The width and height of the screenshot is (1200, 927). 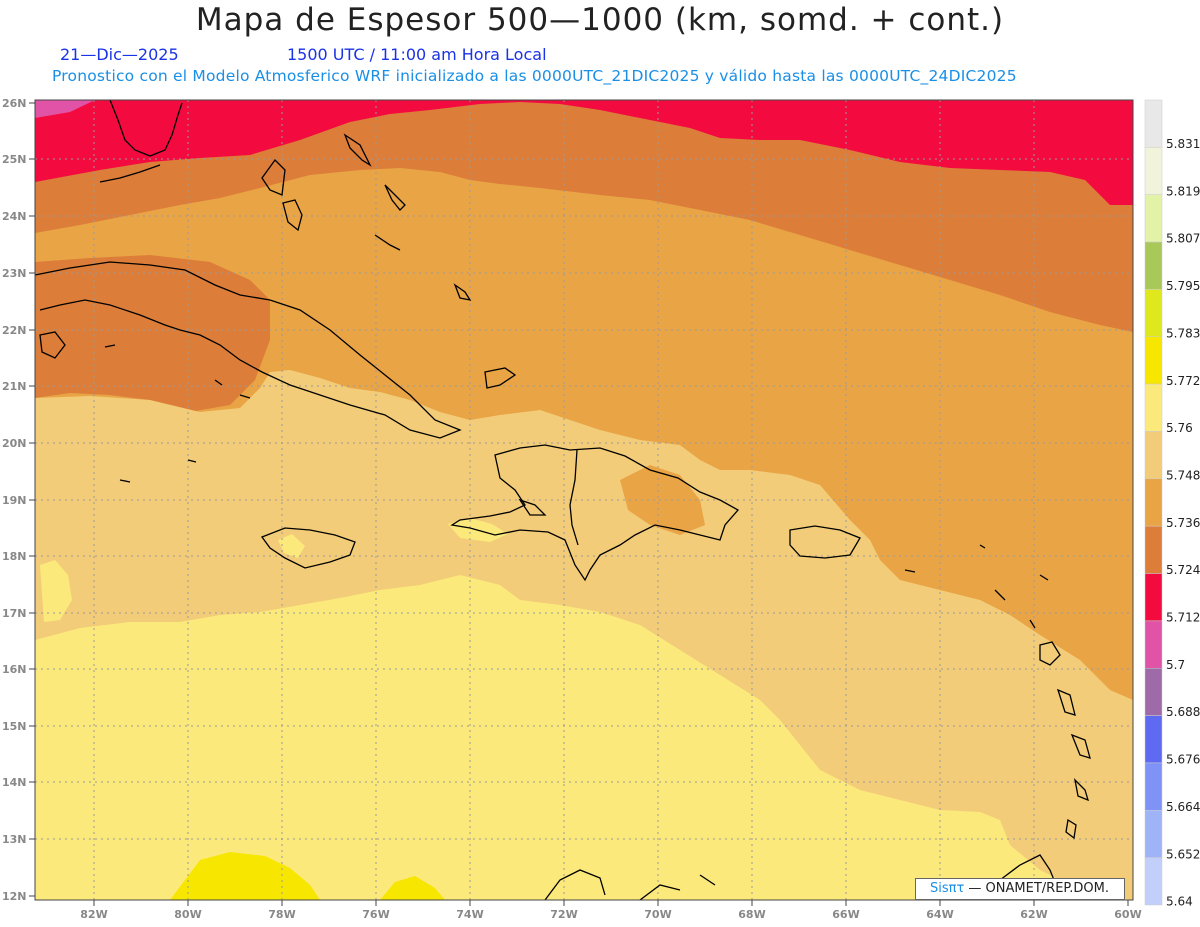 What do you see at coordinates (563, 914) in the screenshot?
I see `lon-label: 72W` at bounding box center [563, 914].